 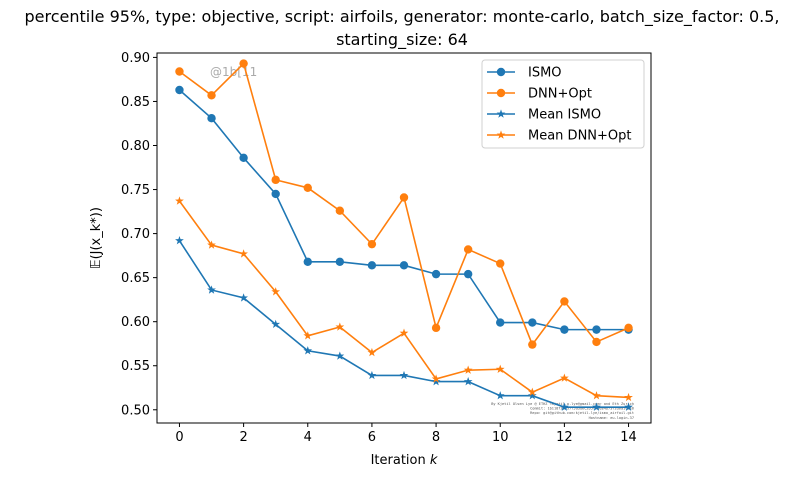 What do you see at coordinates (233, 72) in the screenshot?
I see `watermark-text: @1b[11` at bounding box center [233, 72].